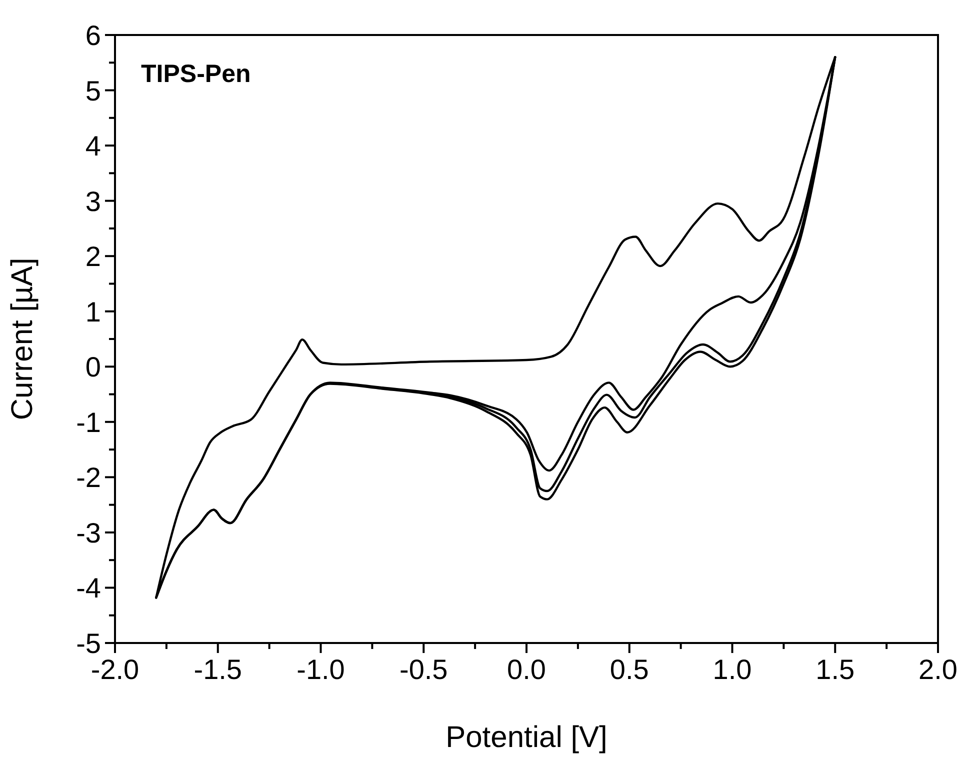  I want to click on x-tick-label: 1.0, so click(732, 669).